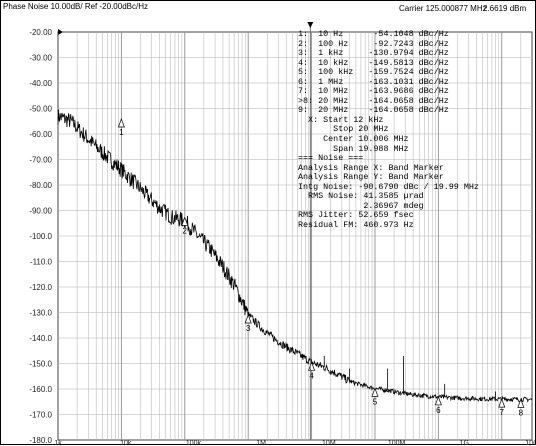 The height and width of the screenshot is (446, 536). I want to click on marker-label: 4, so click(311, 375).